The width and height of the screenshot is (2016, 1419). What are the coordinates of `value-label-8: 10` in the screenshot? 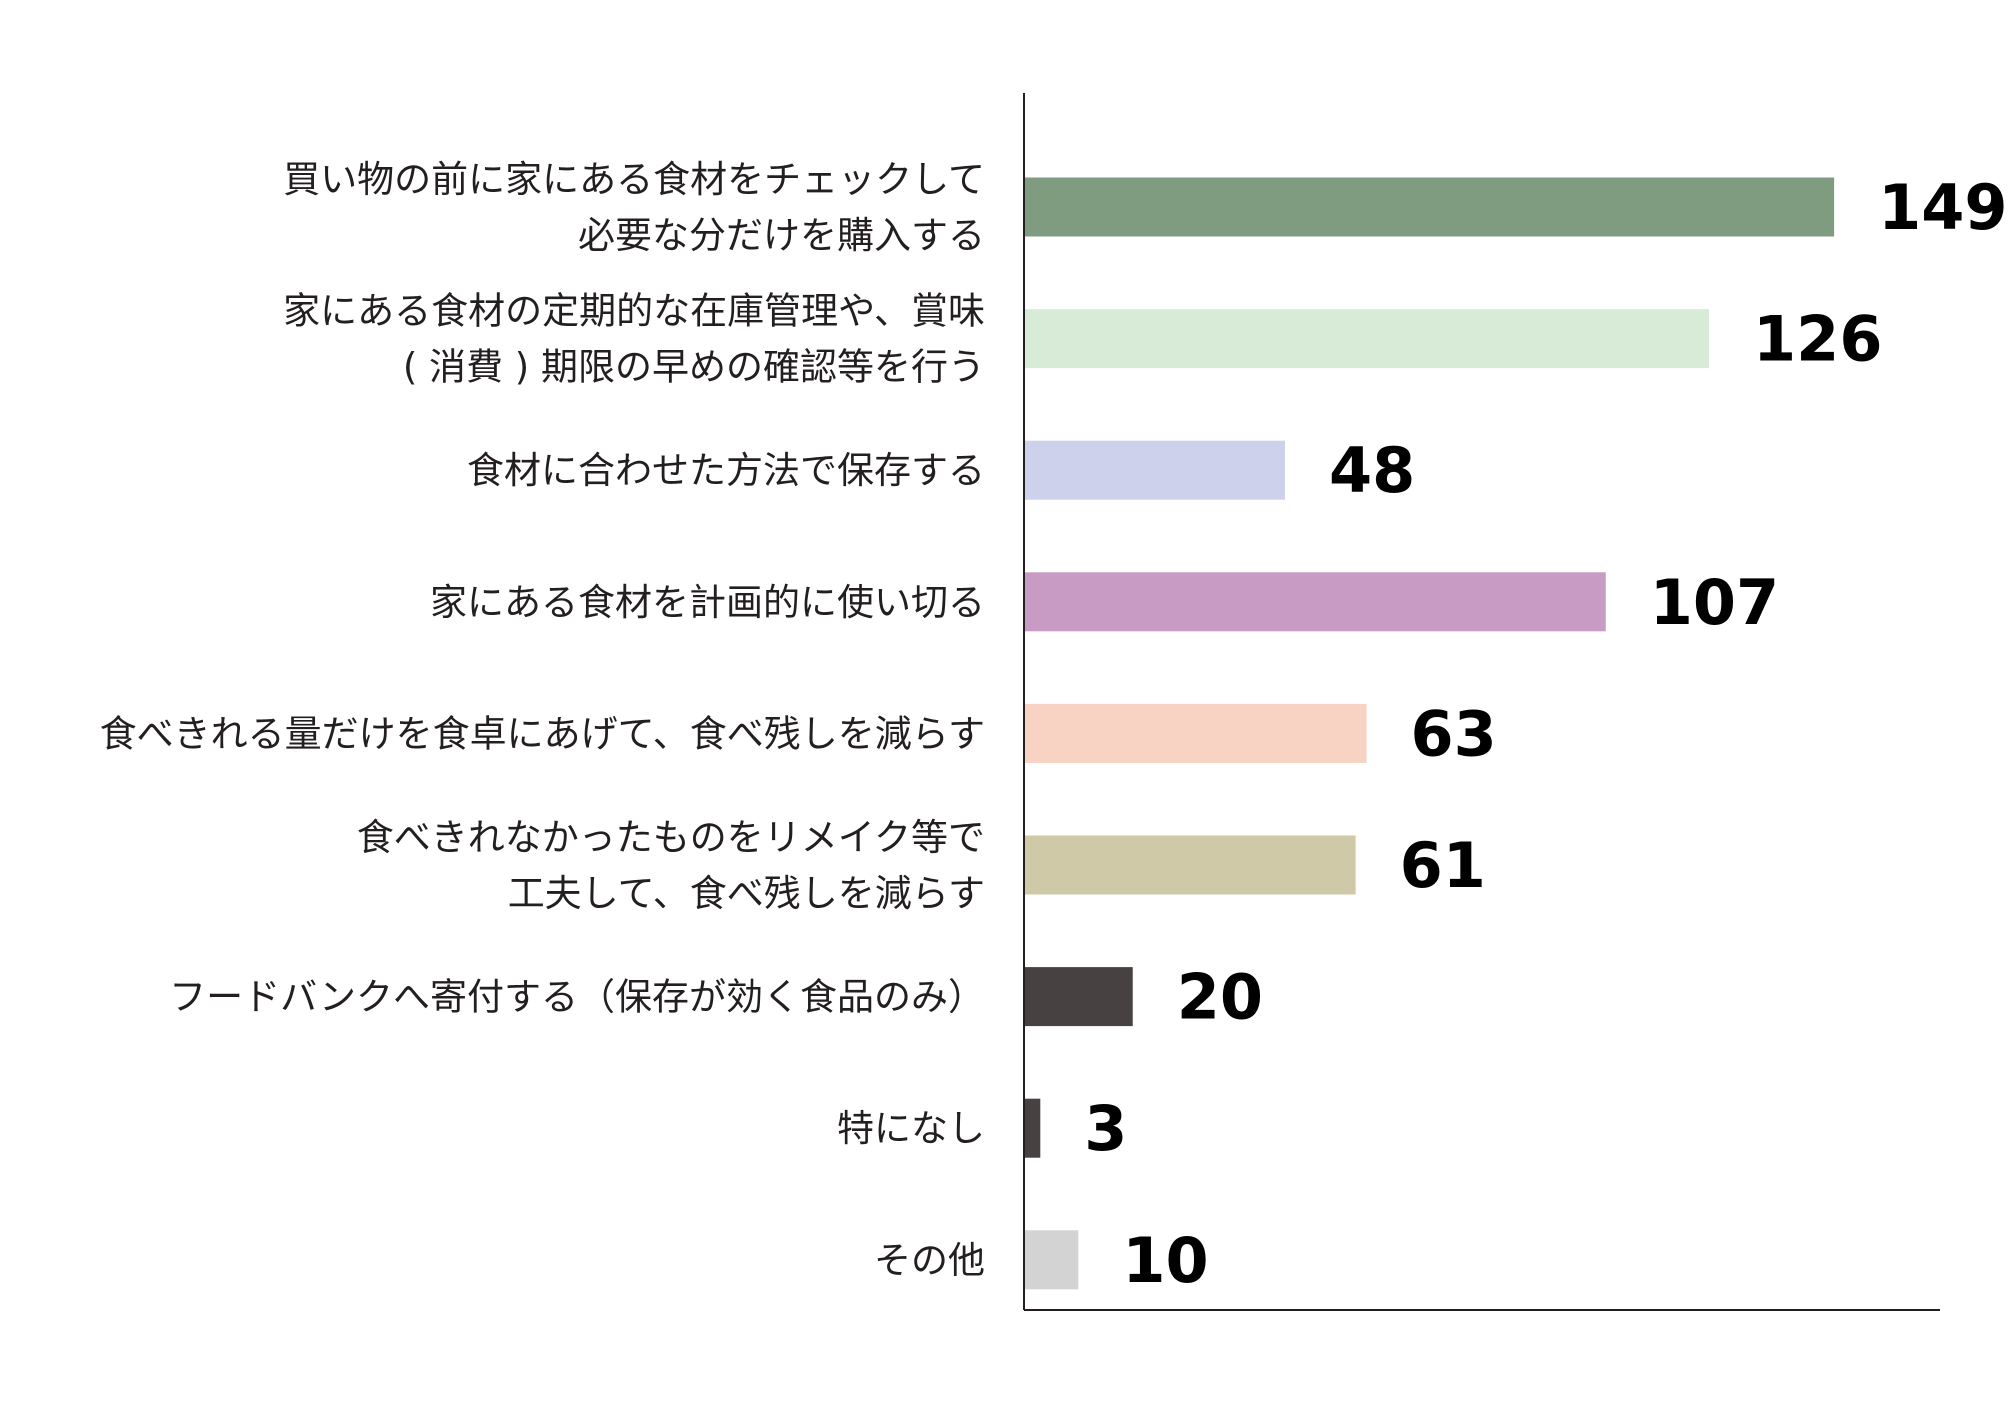 It's located at (1165, 1260).